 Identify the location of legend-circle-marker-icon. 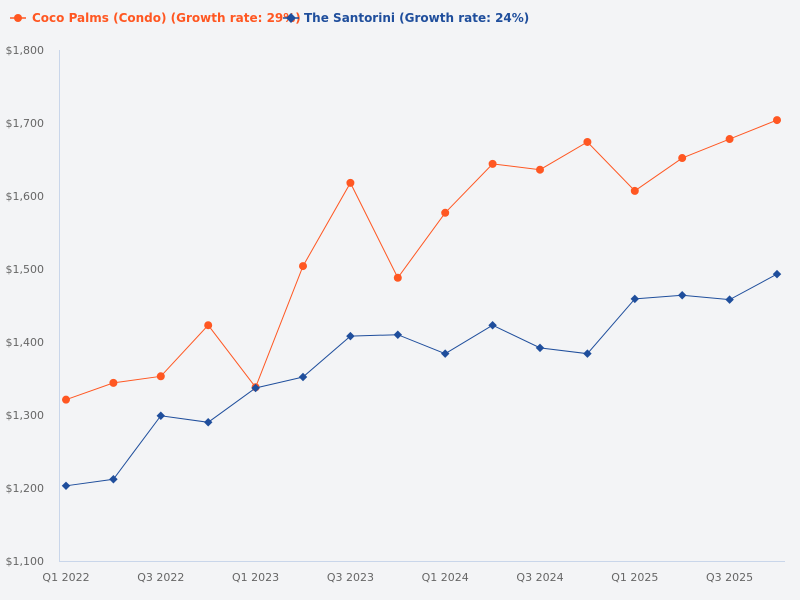
(18, 18).